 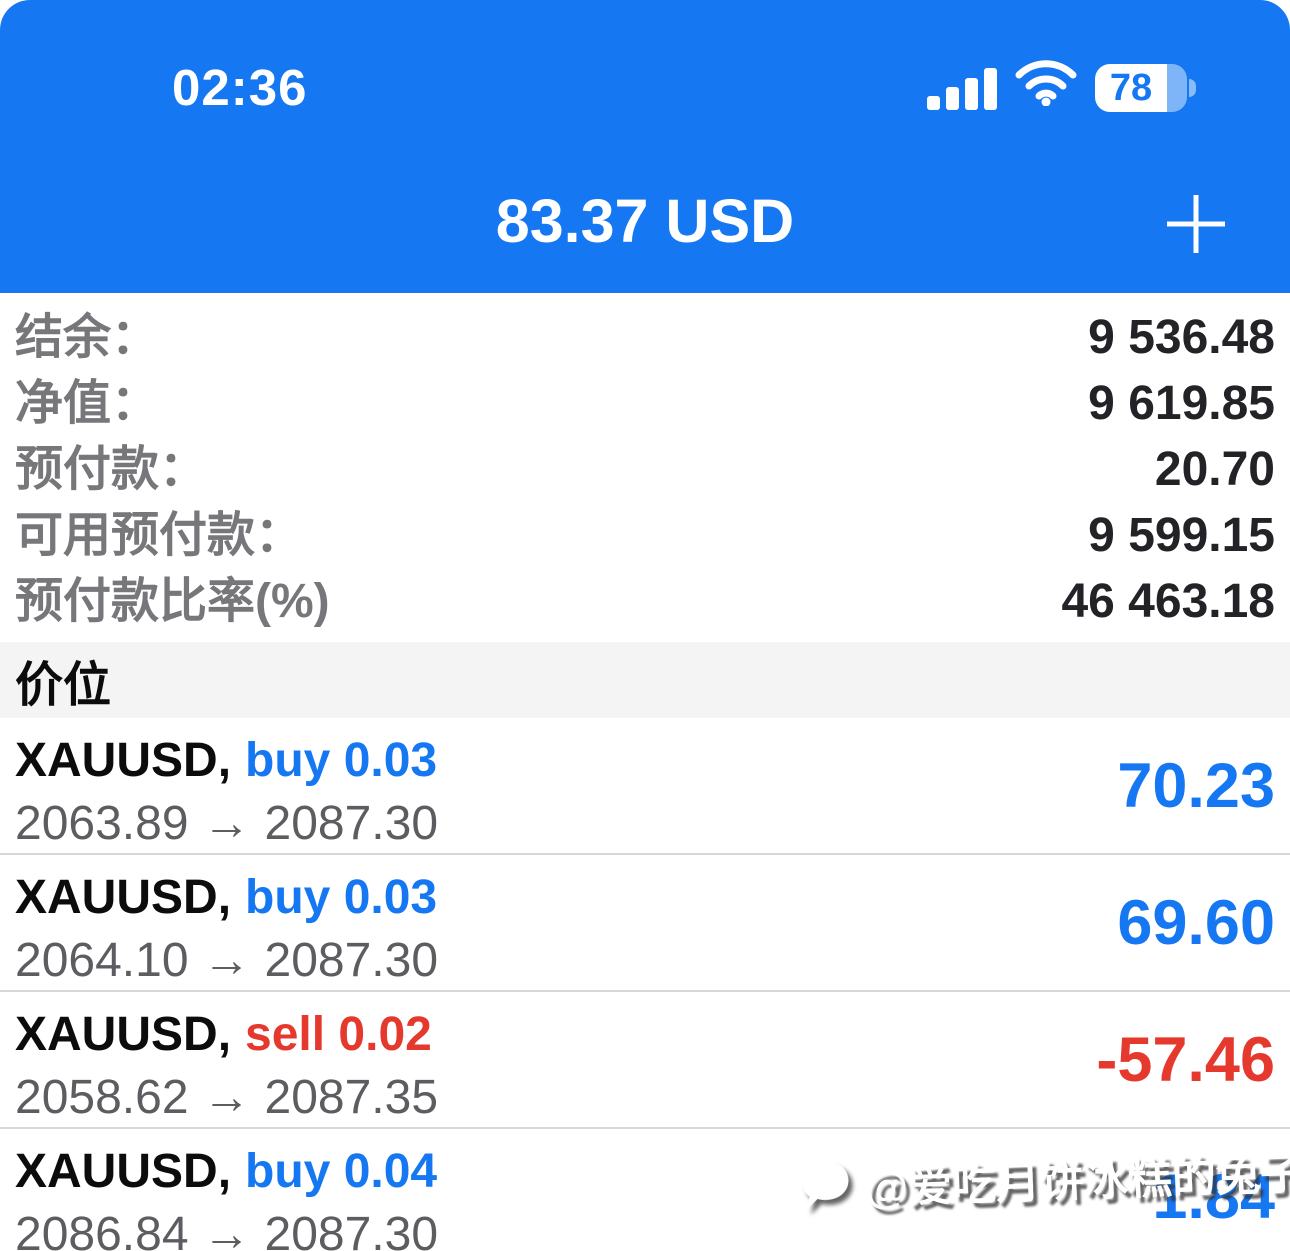 I want to click on account-field-value: 9 536.48, so click(x=1181, y=337).